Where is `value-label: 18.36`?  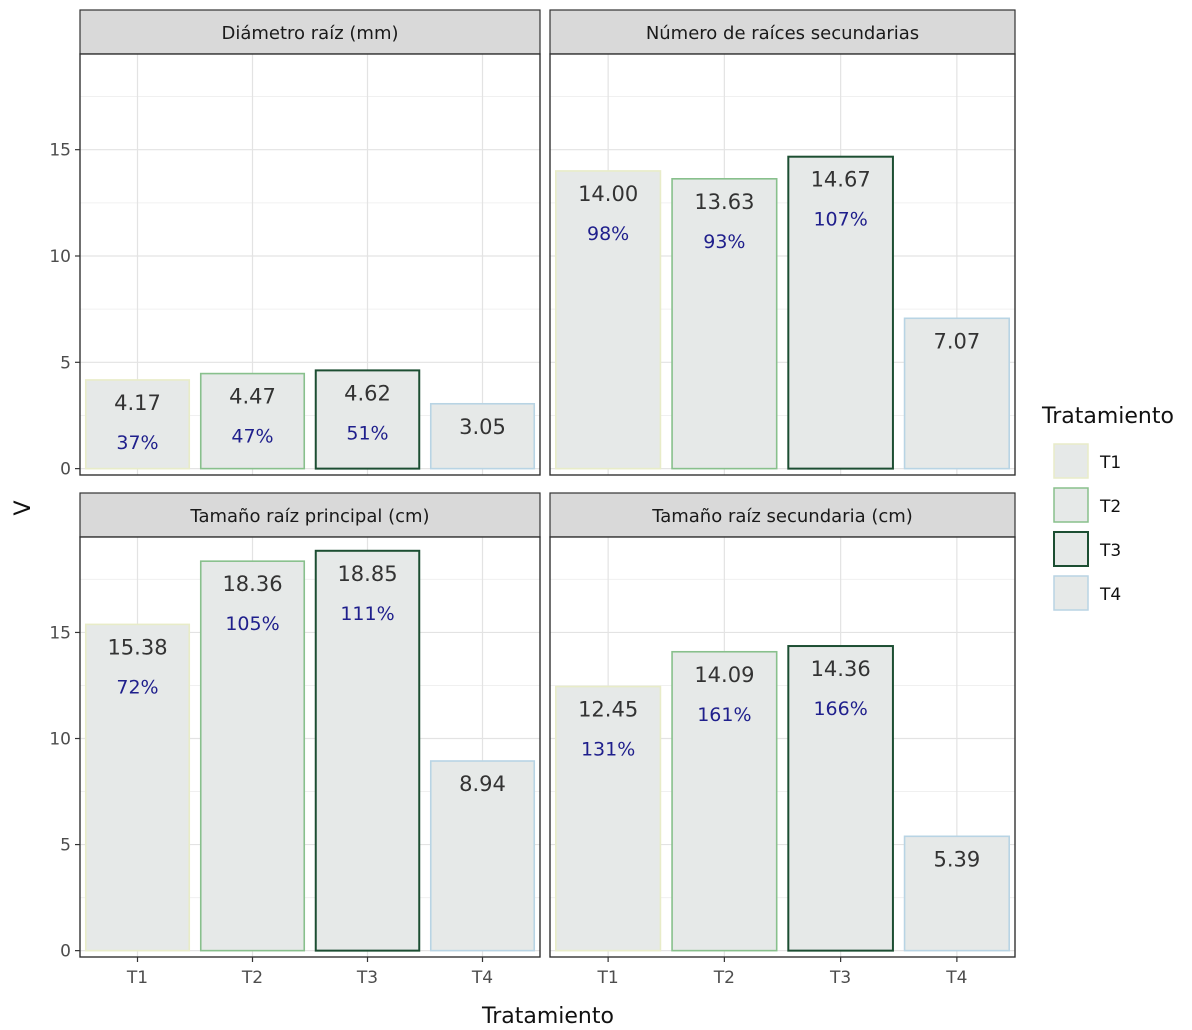 value-label: 18.36 is located at coordinates (252, 584).